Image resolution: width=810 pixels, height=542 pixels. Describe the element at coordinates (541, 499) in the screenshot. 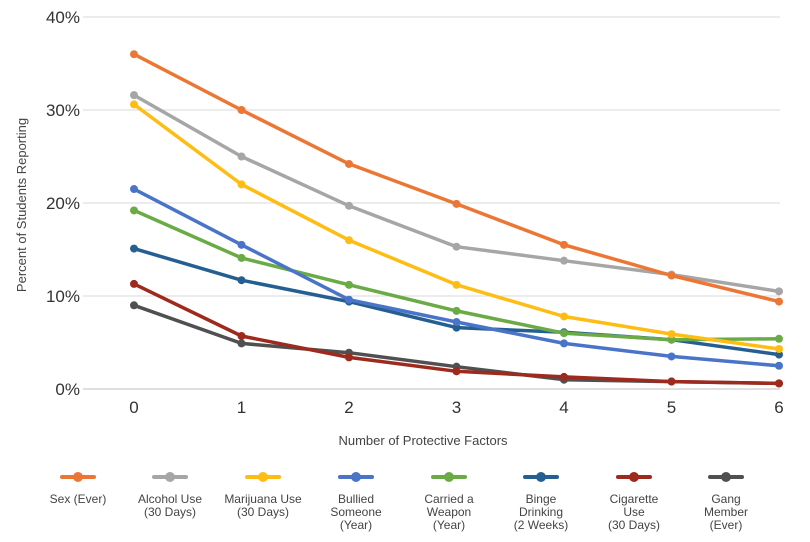

I see `legend-label: Binge` at that location.